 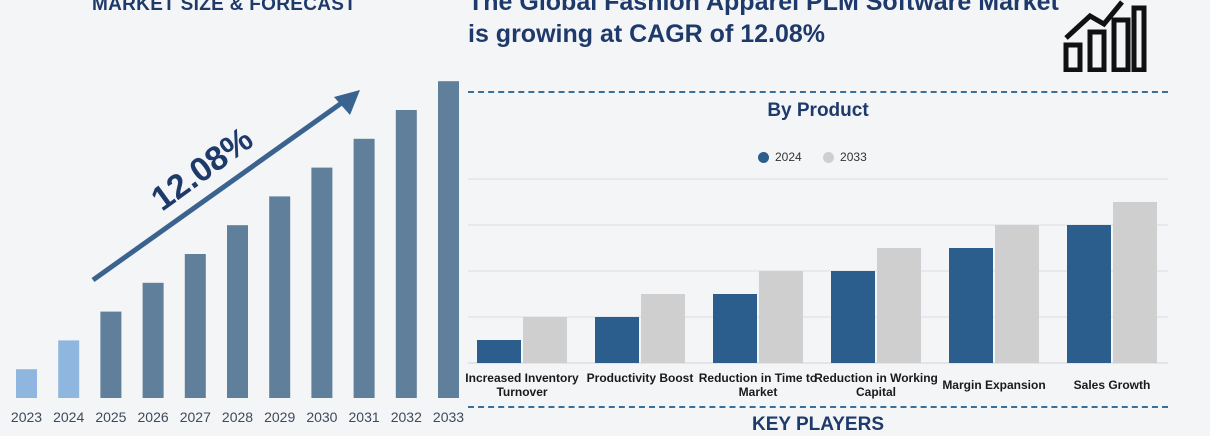 What do you see at coordinates (406, 417) in the screenshot?
I see `year-label-2032: 2032` at bounding box center [406, 417].